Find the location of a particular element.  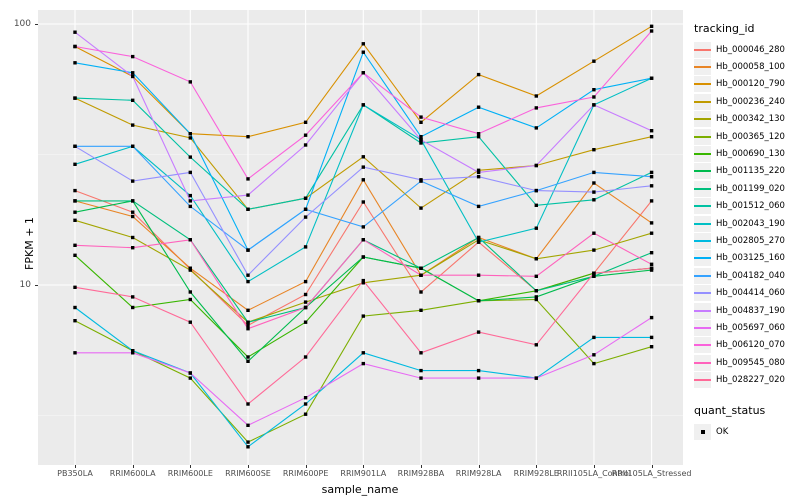

legend-item: Hb_000120_790 is located at coordinates (747, 84).